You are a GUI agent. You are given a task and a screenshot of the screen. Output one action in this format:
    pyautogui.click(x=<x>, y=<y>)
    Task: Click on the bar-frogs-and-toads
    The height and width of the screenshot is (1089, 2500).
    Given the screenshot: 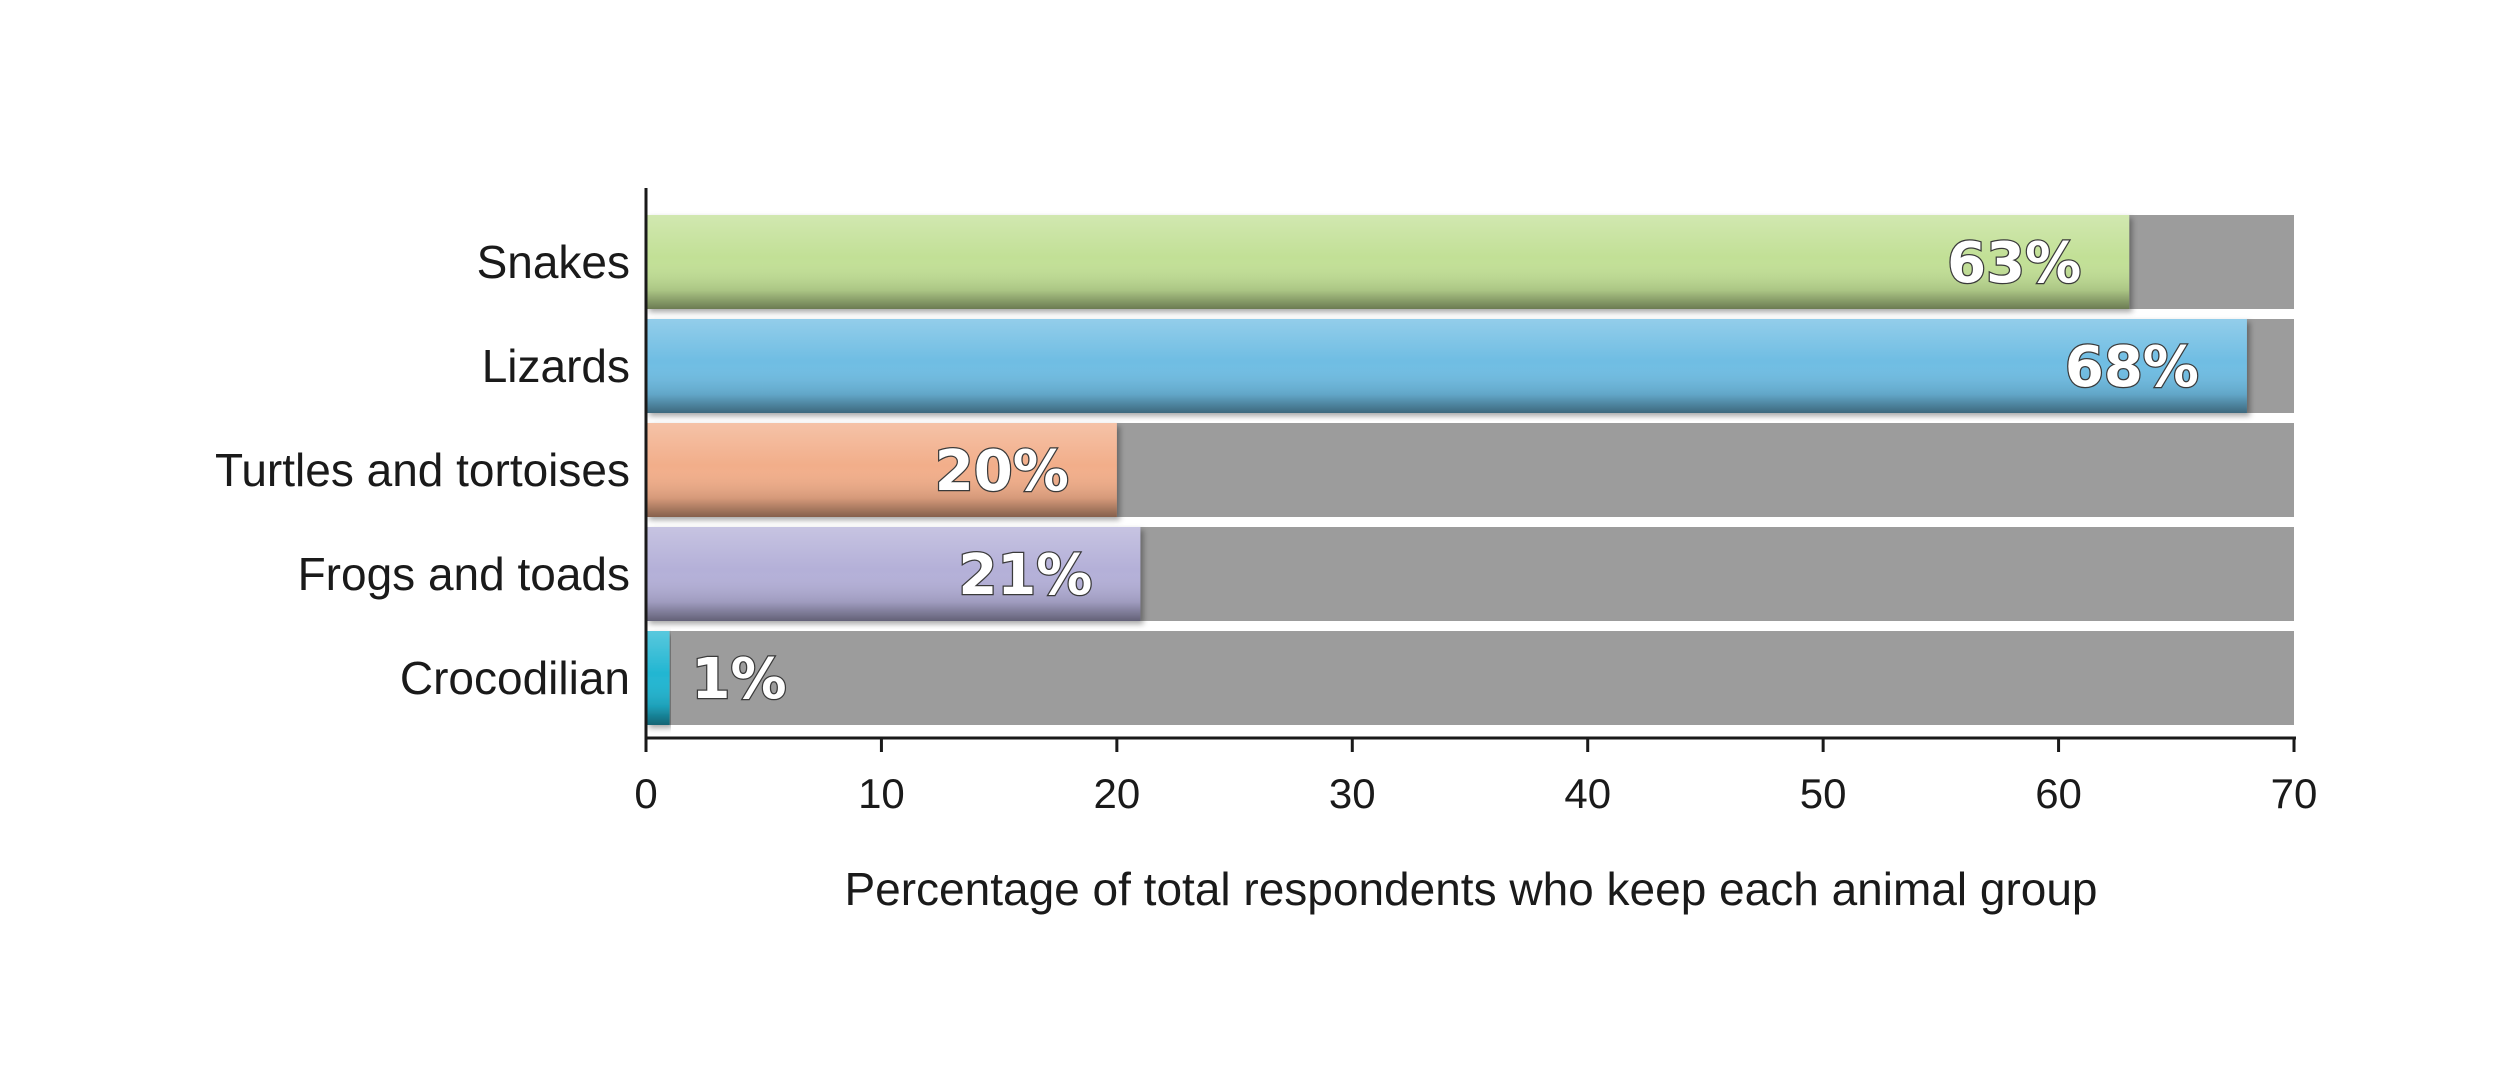 What is the action you would take?
    pyautogui.click(x=893, y=574)
    